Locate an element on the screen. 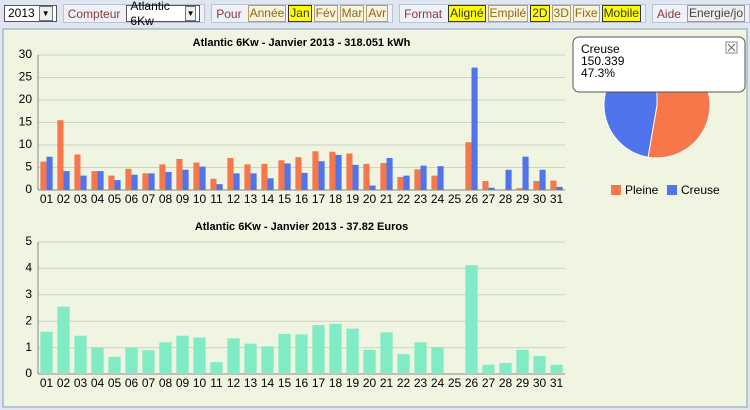 This screenshot has width=750, height=410. toolbar-button: 2D is located at coordinates (540, 13).